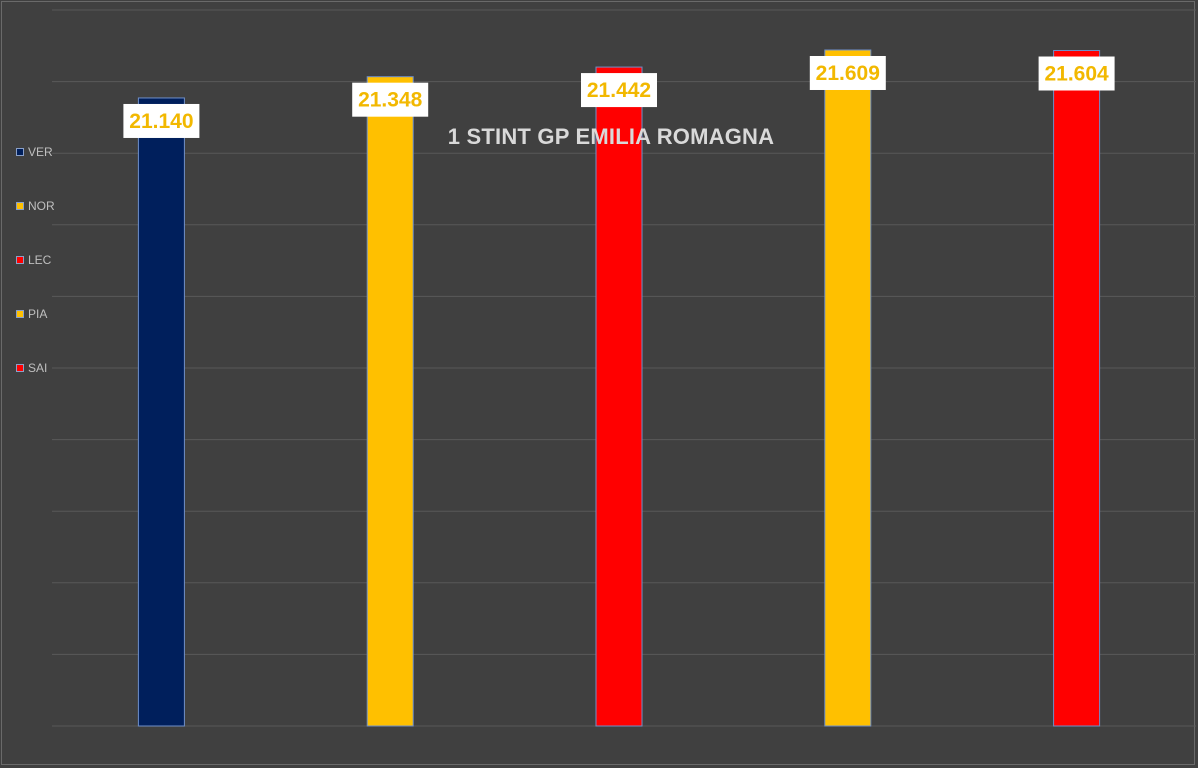  I want to click on data-label-pia: 21.609, so click(847, 72).